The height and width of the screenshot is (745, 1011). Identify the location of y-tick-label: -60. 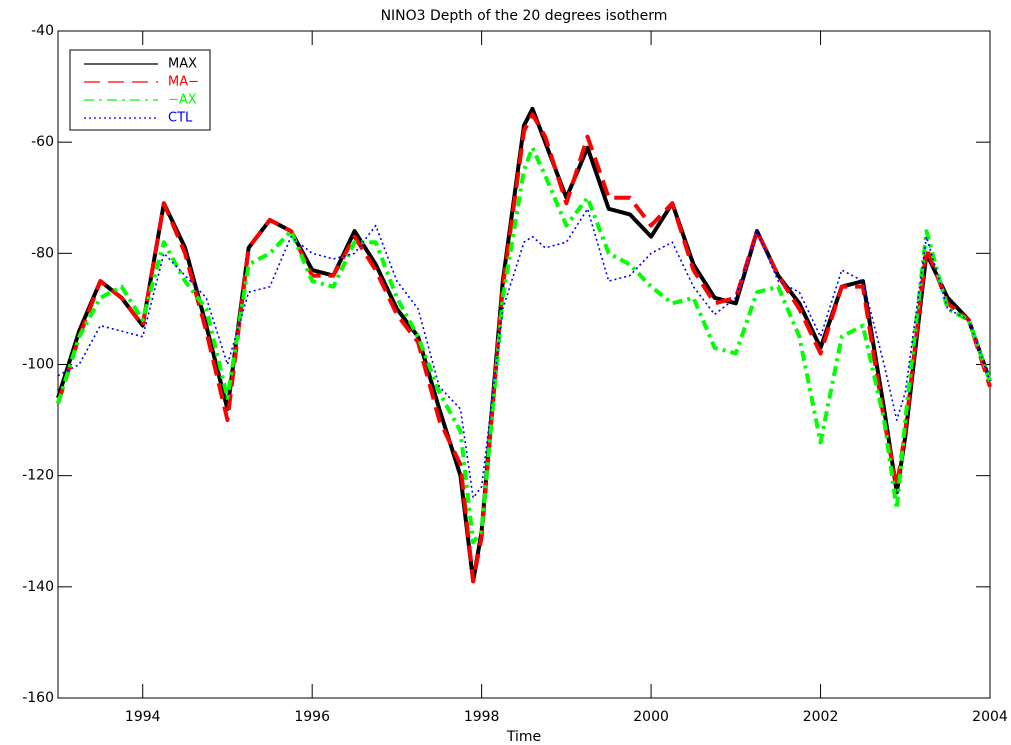
(42, 142).